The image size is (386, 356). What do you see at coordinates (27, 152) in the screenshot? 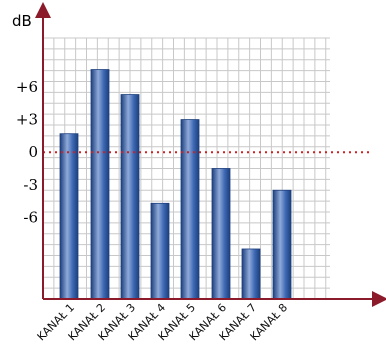
I see `y-tick-labels: +6 +3 0 -3 -6` at bounding box center [27, 152].